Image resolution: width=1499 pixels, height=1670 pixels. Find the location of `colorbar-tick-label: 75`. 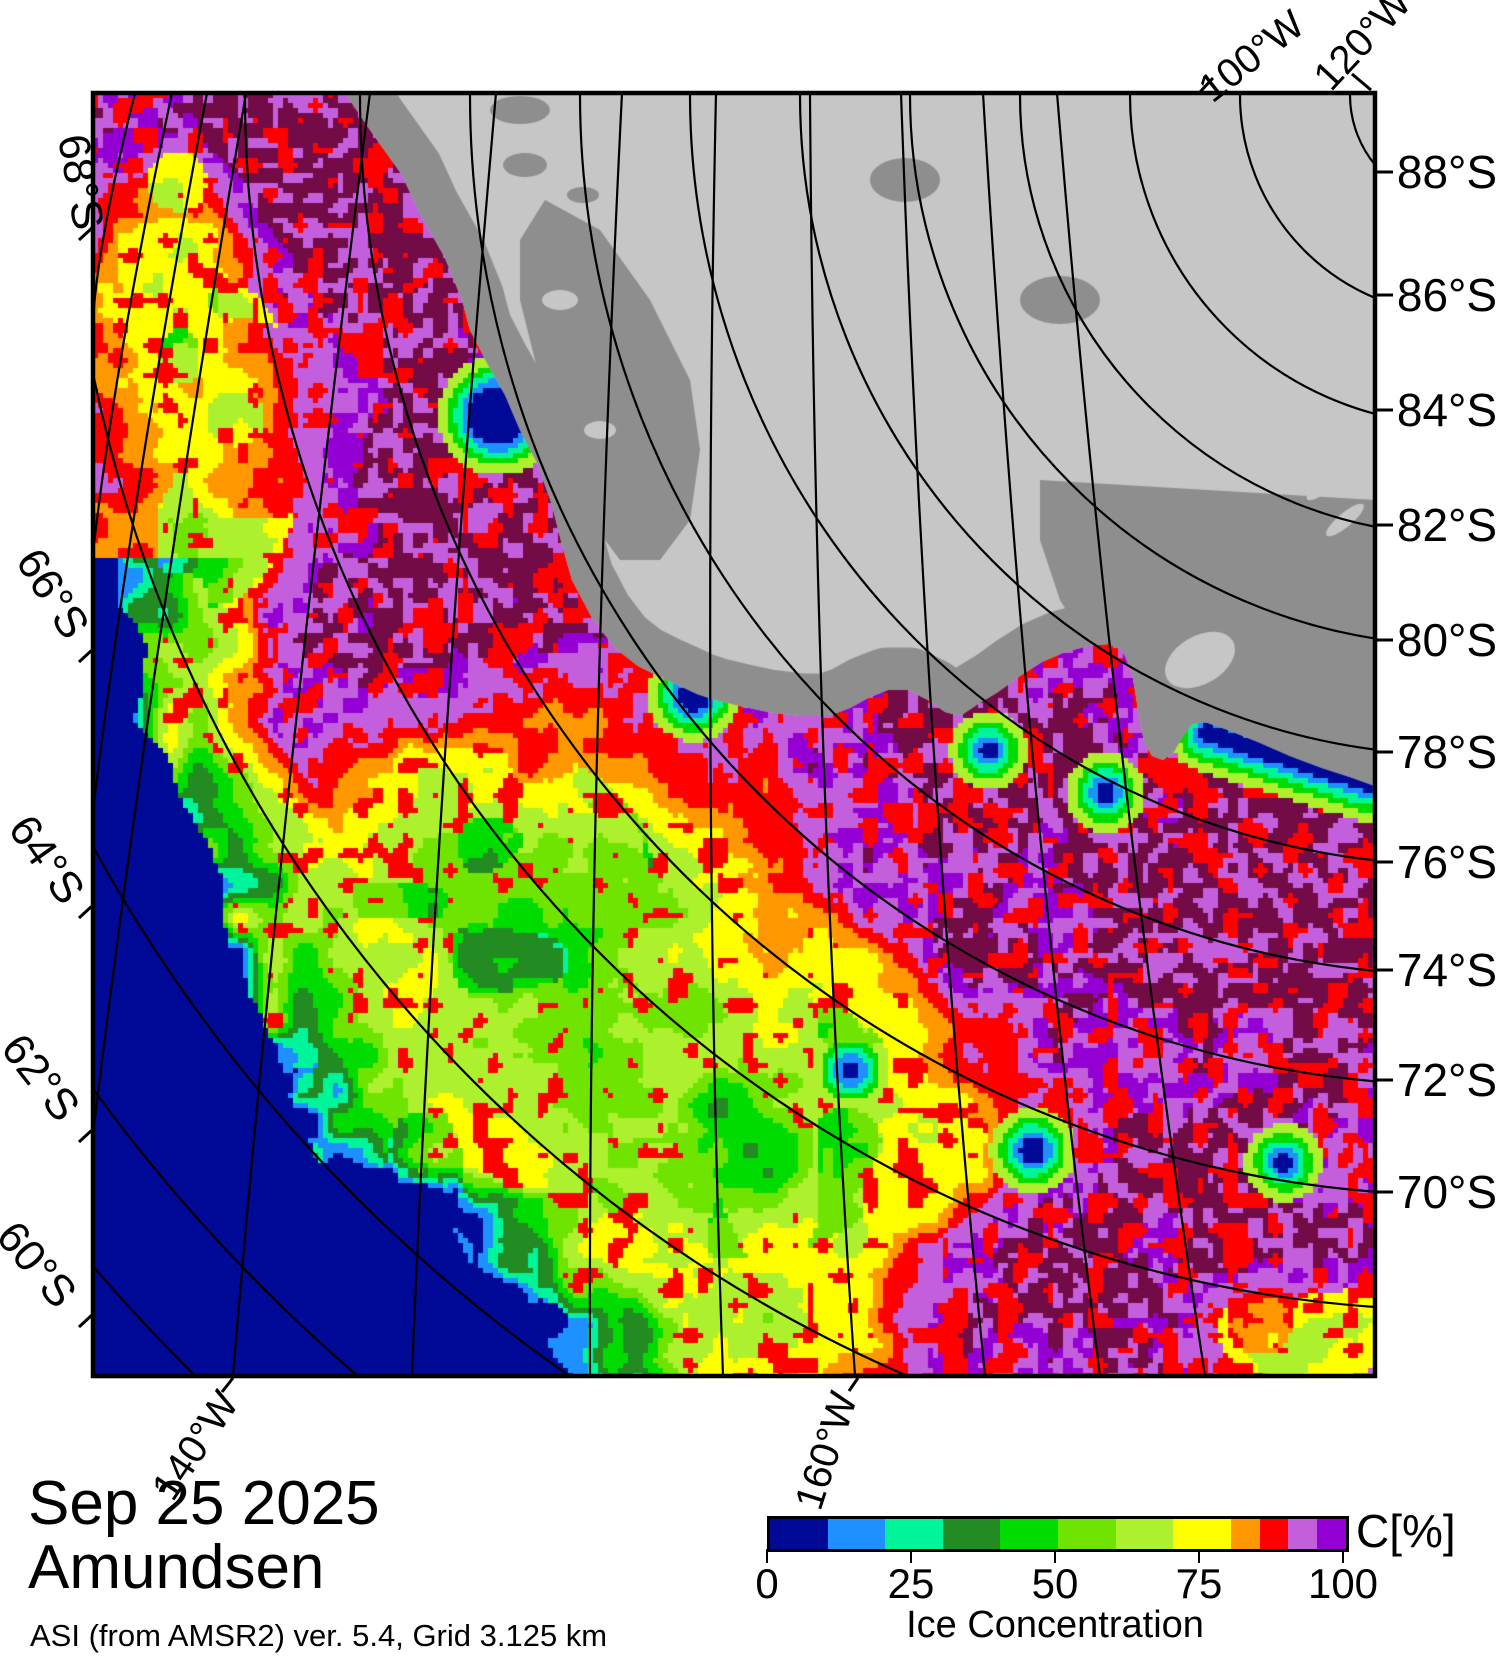

colorbar-tick-label: 75 is located at coordinates (1199, 1583).